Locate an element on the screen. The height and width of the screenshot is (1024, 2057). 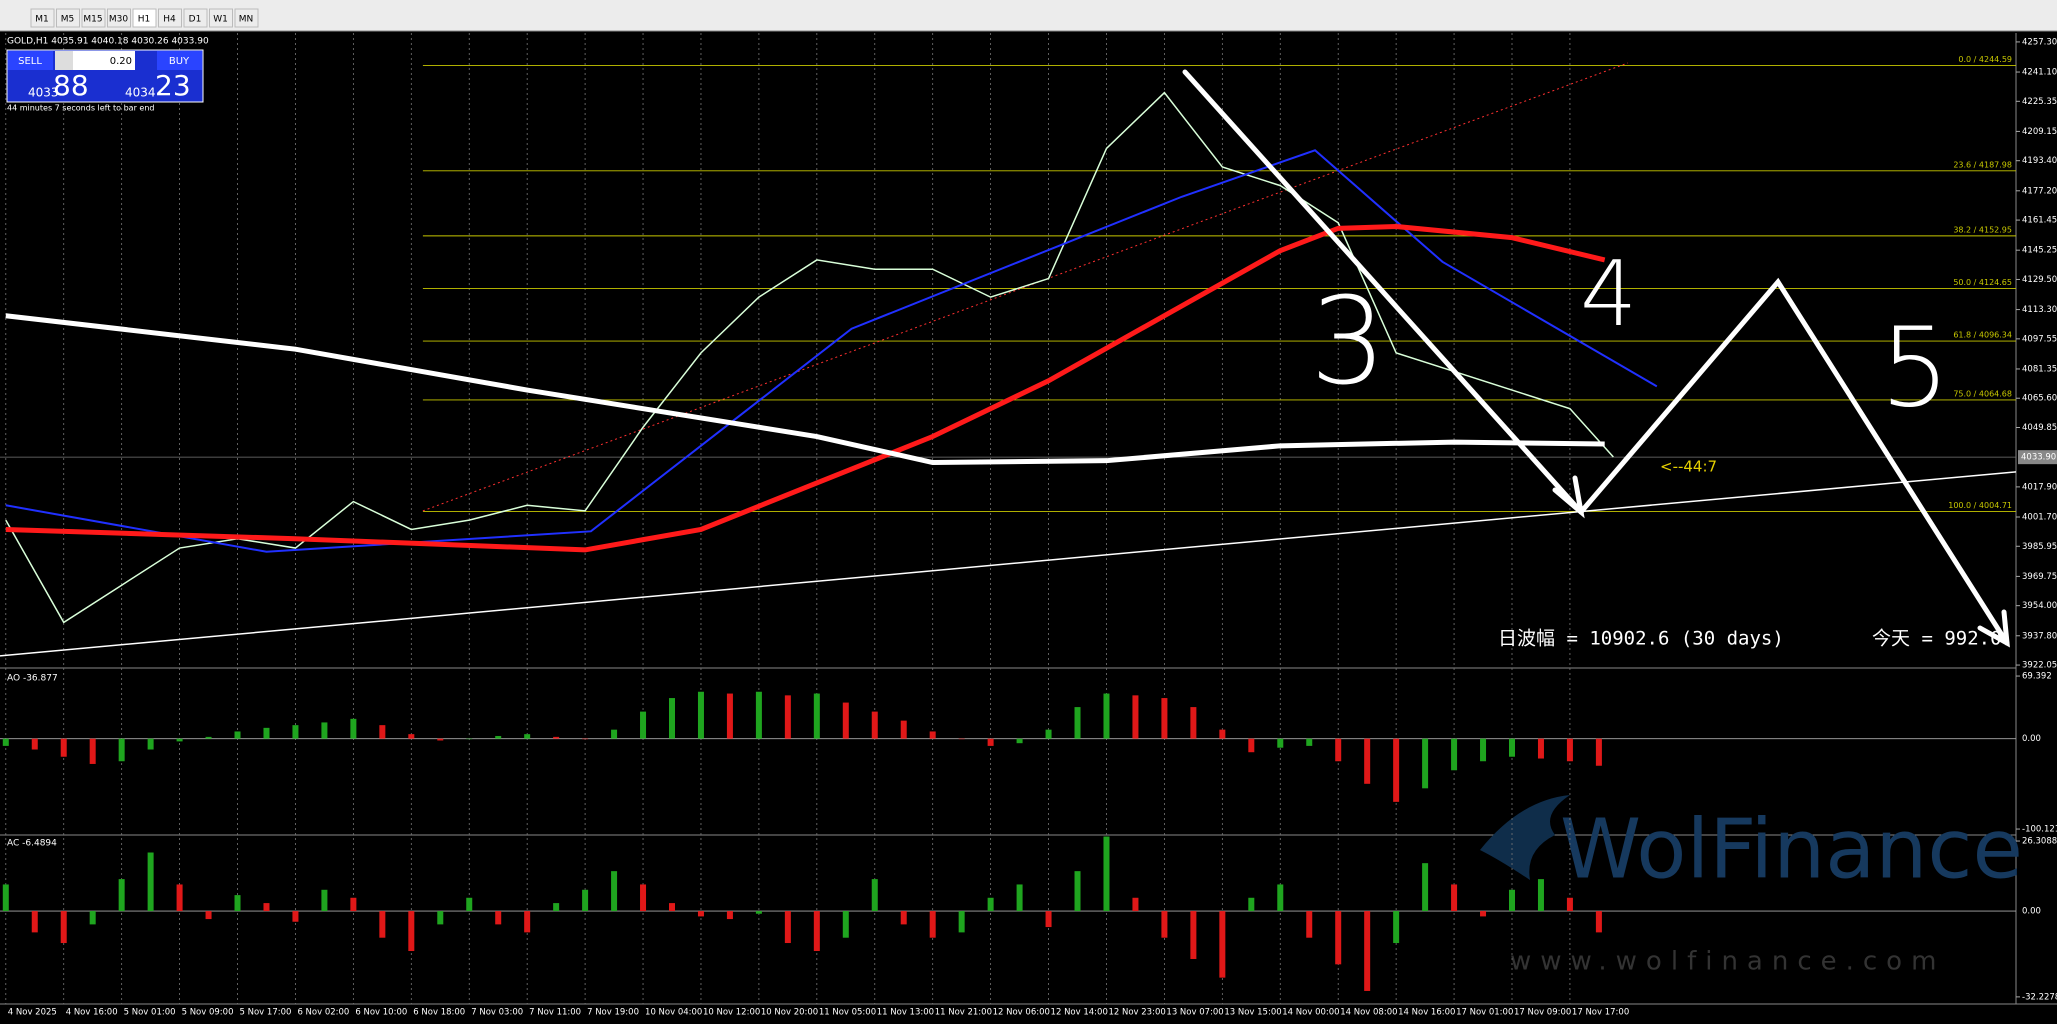
fib-label: 75.0 / 4064.68 is located at coordinates (1982, 393).